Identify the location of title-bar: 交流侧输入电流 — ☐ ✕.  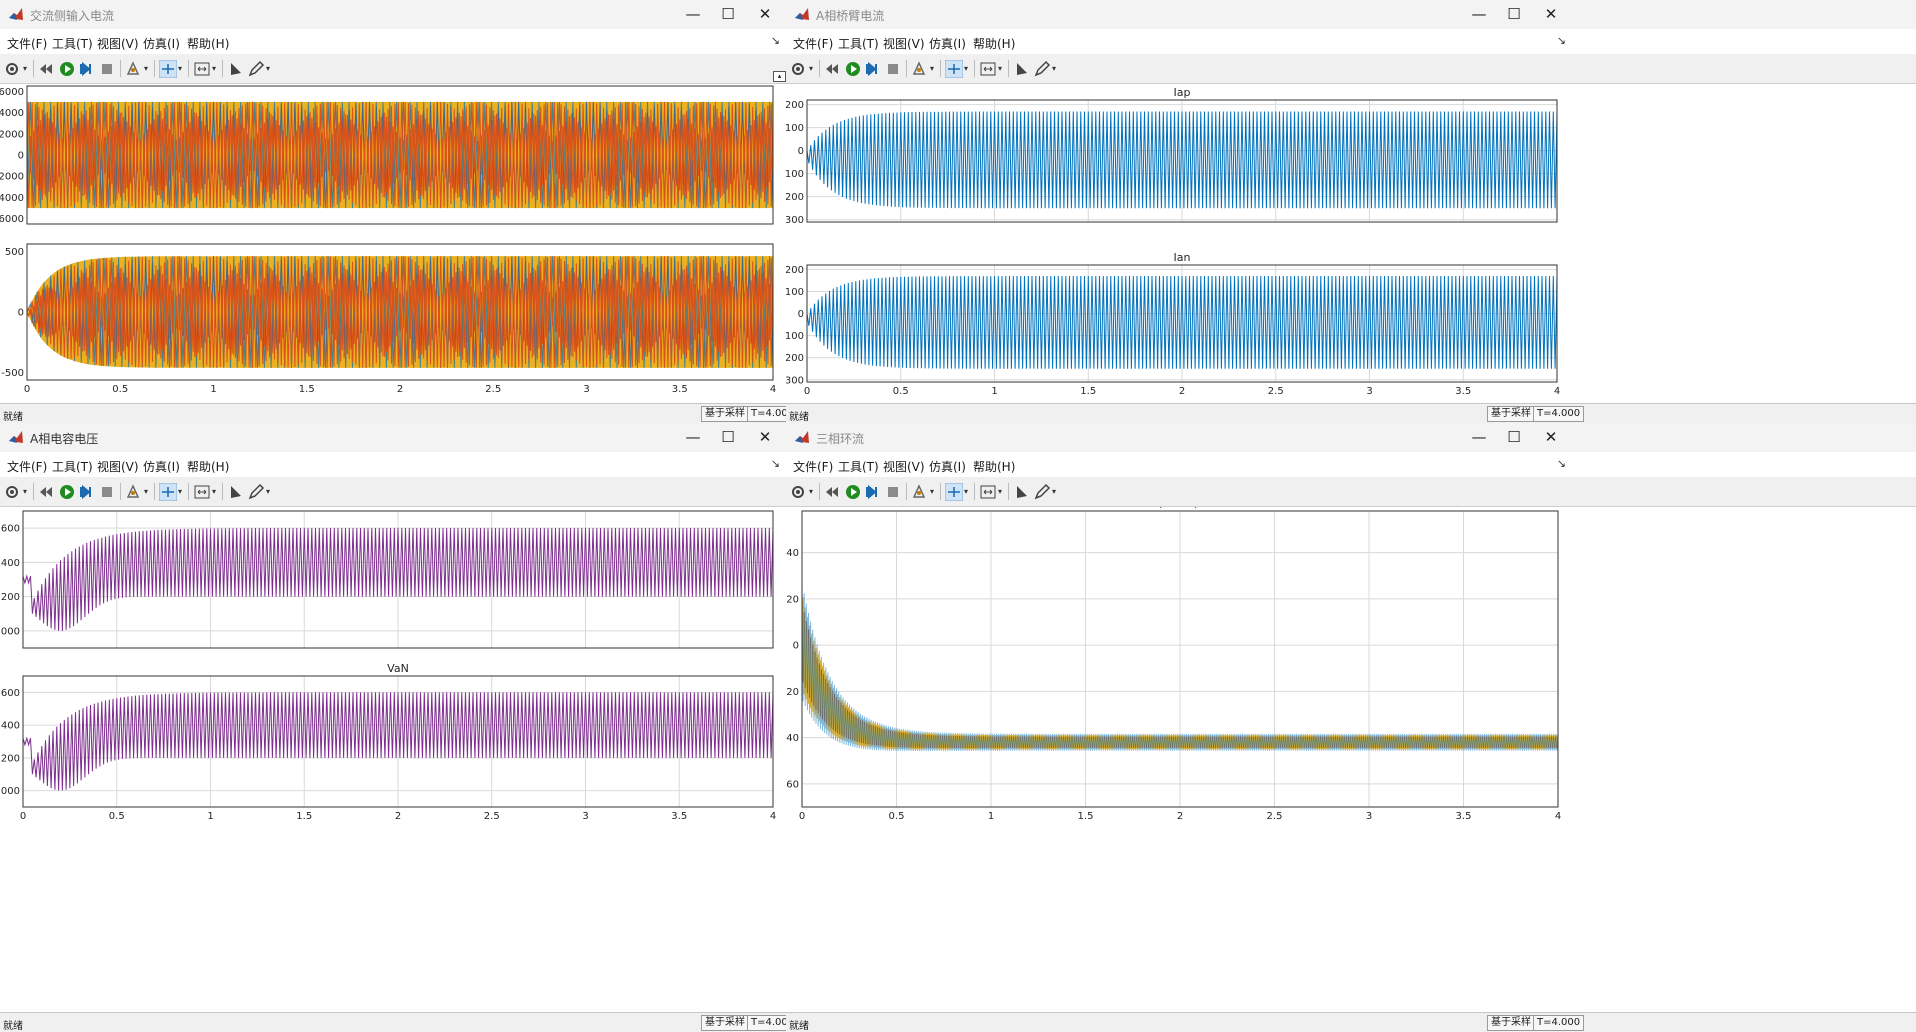
(393, 14).